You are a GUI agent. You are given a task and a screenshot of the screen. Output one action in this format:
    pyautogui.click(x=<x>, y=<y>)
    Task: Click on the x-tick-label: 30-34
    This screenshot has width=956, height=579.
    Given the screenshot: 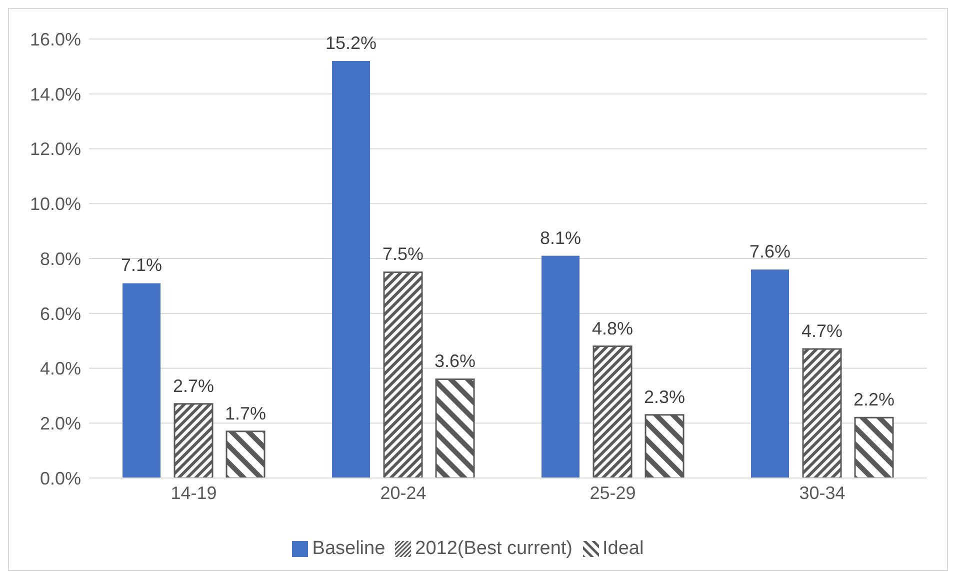 What is the action you would take?
    pyautogui.click(x=822, y=492)
    